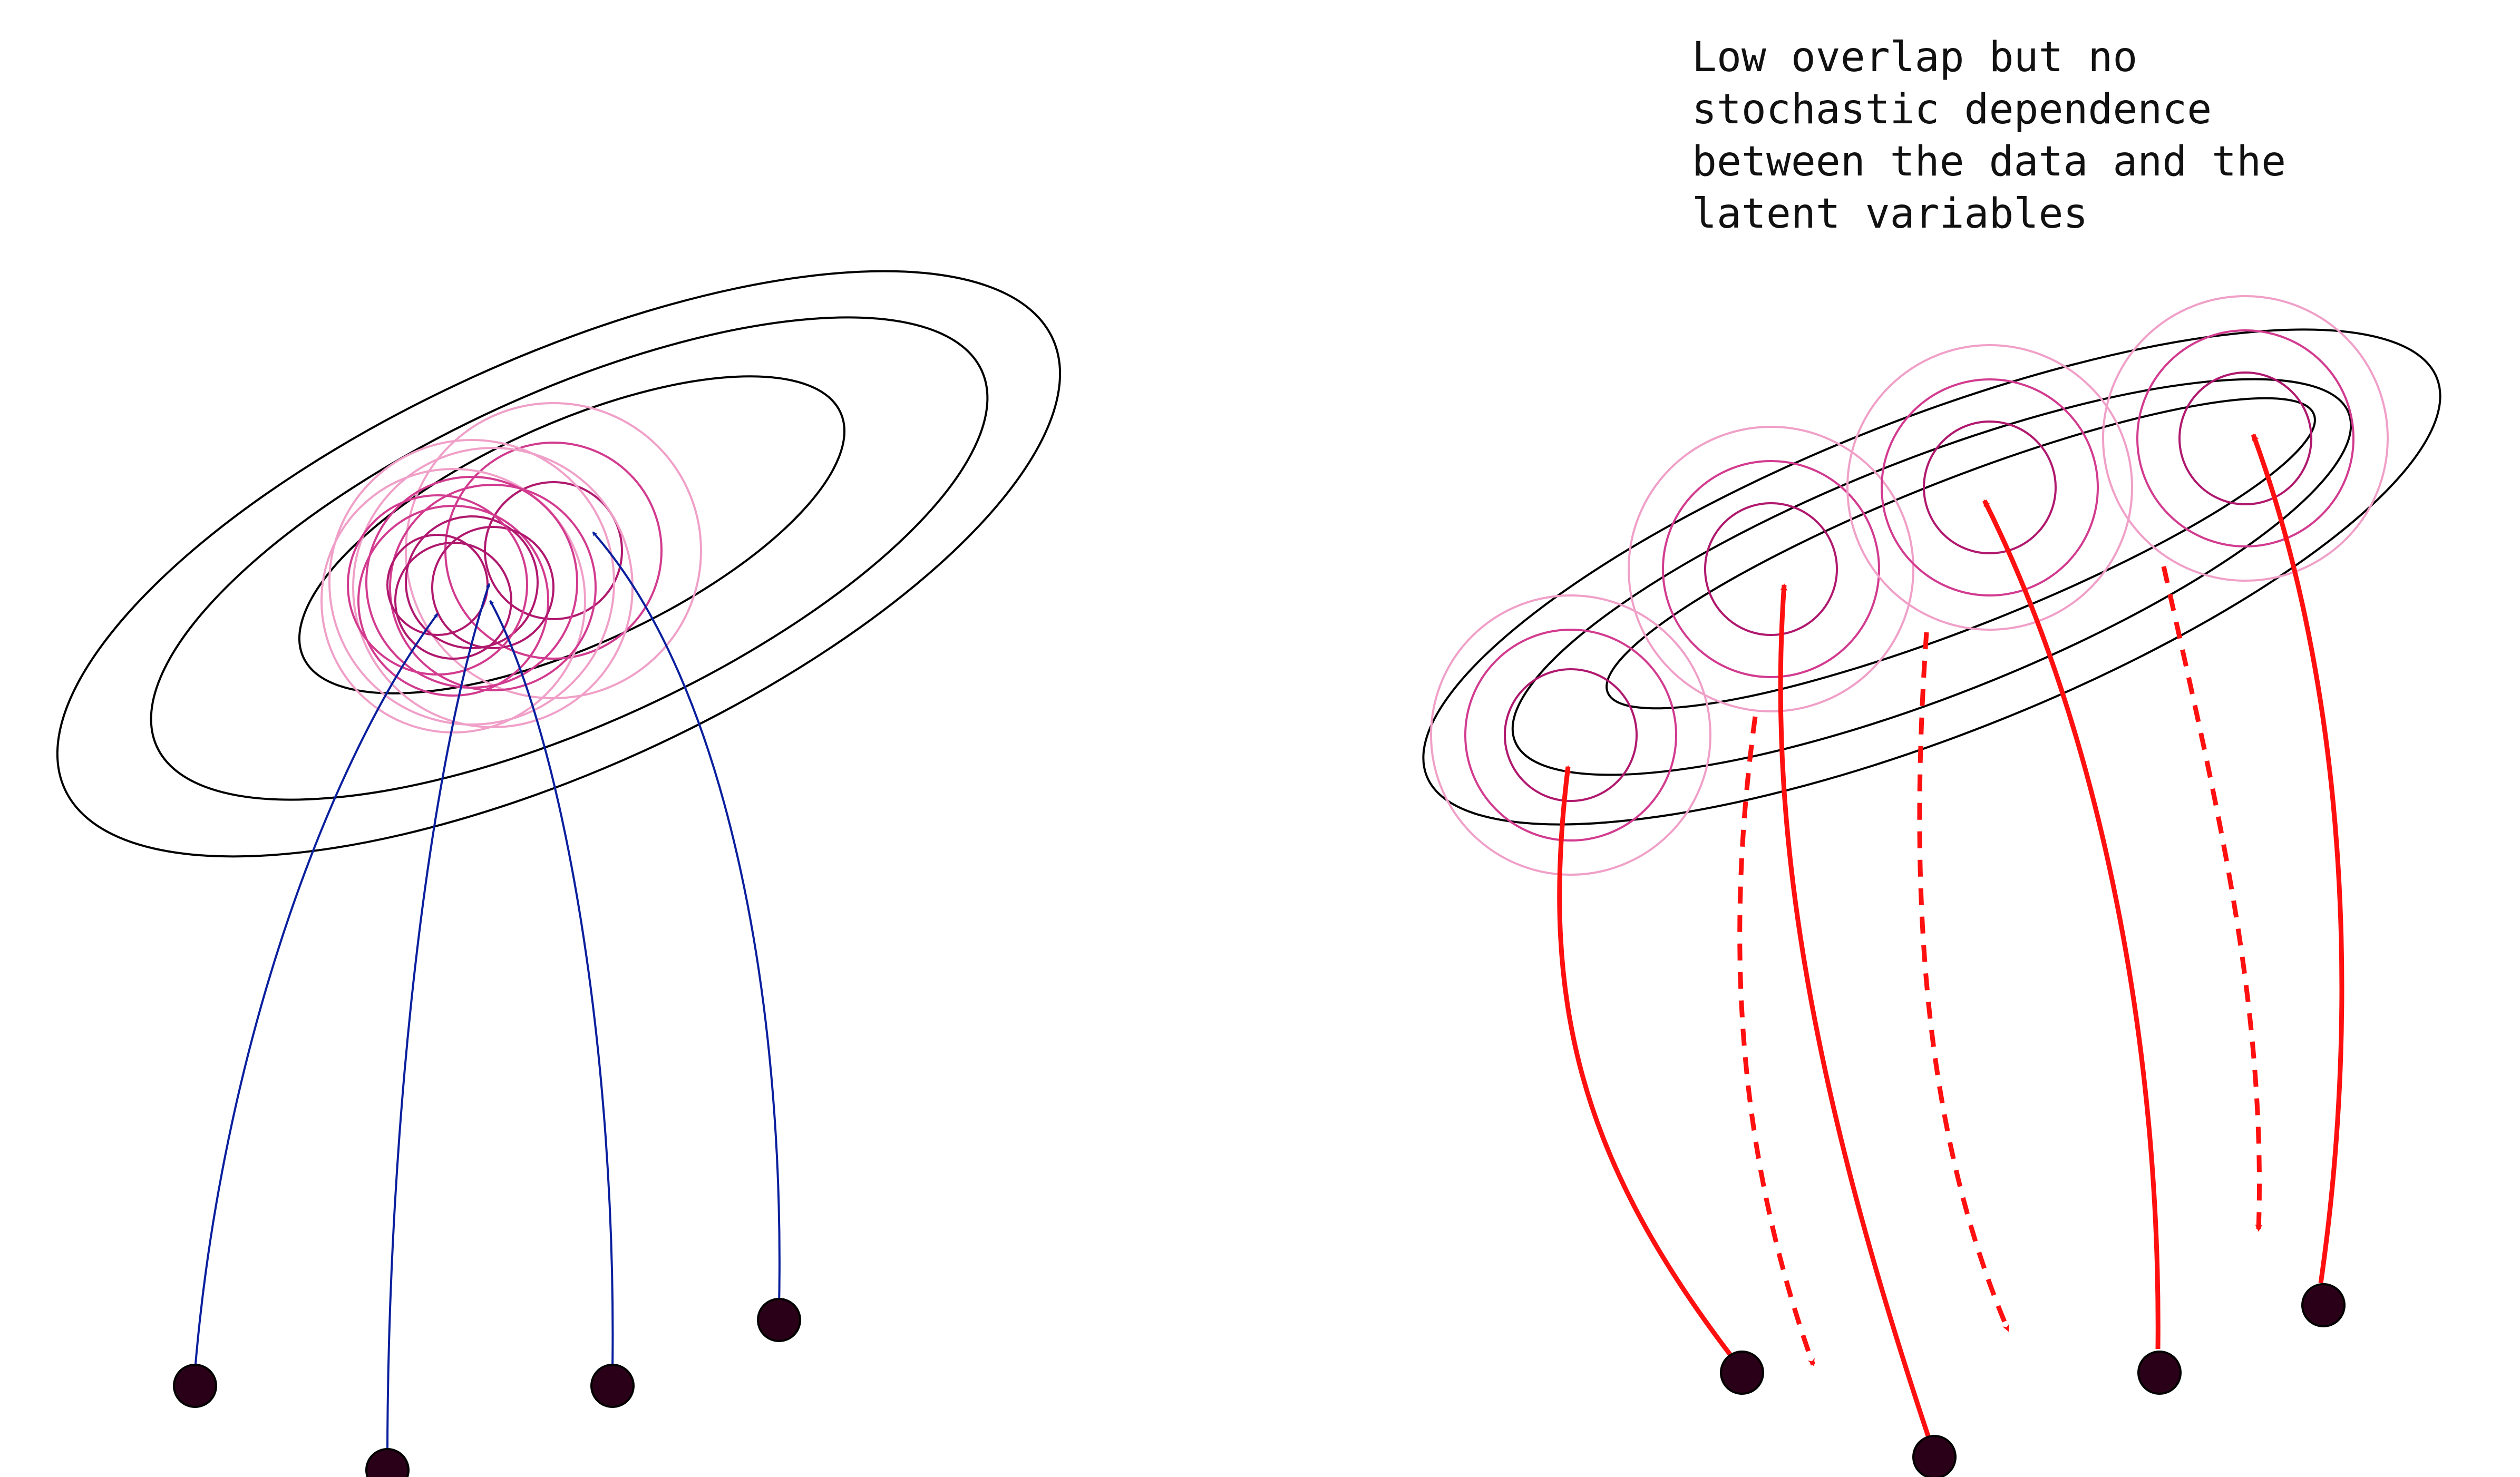  I want to click on right-posterior-contours, so click(1909, 586).